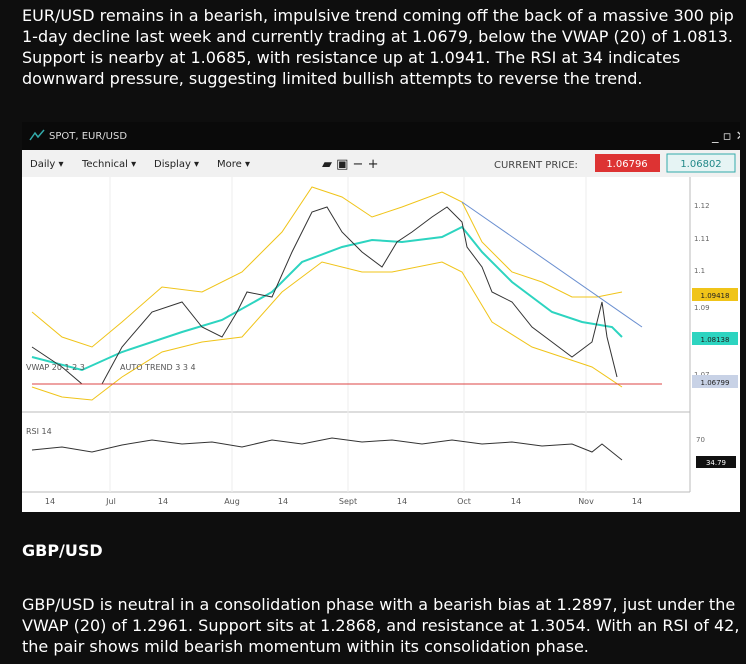  Describe the element at coordinates (108, 164) in the screenshot. I see `menu-technical: Technical ▾` at that location.